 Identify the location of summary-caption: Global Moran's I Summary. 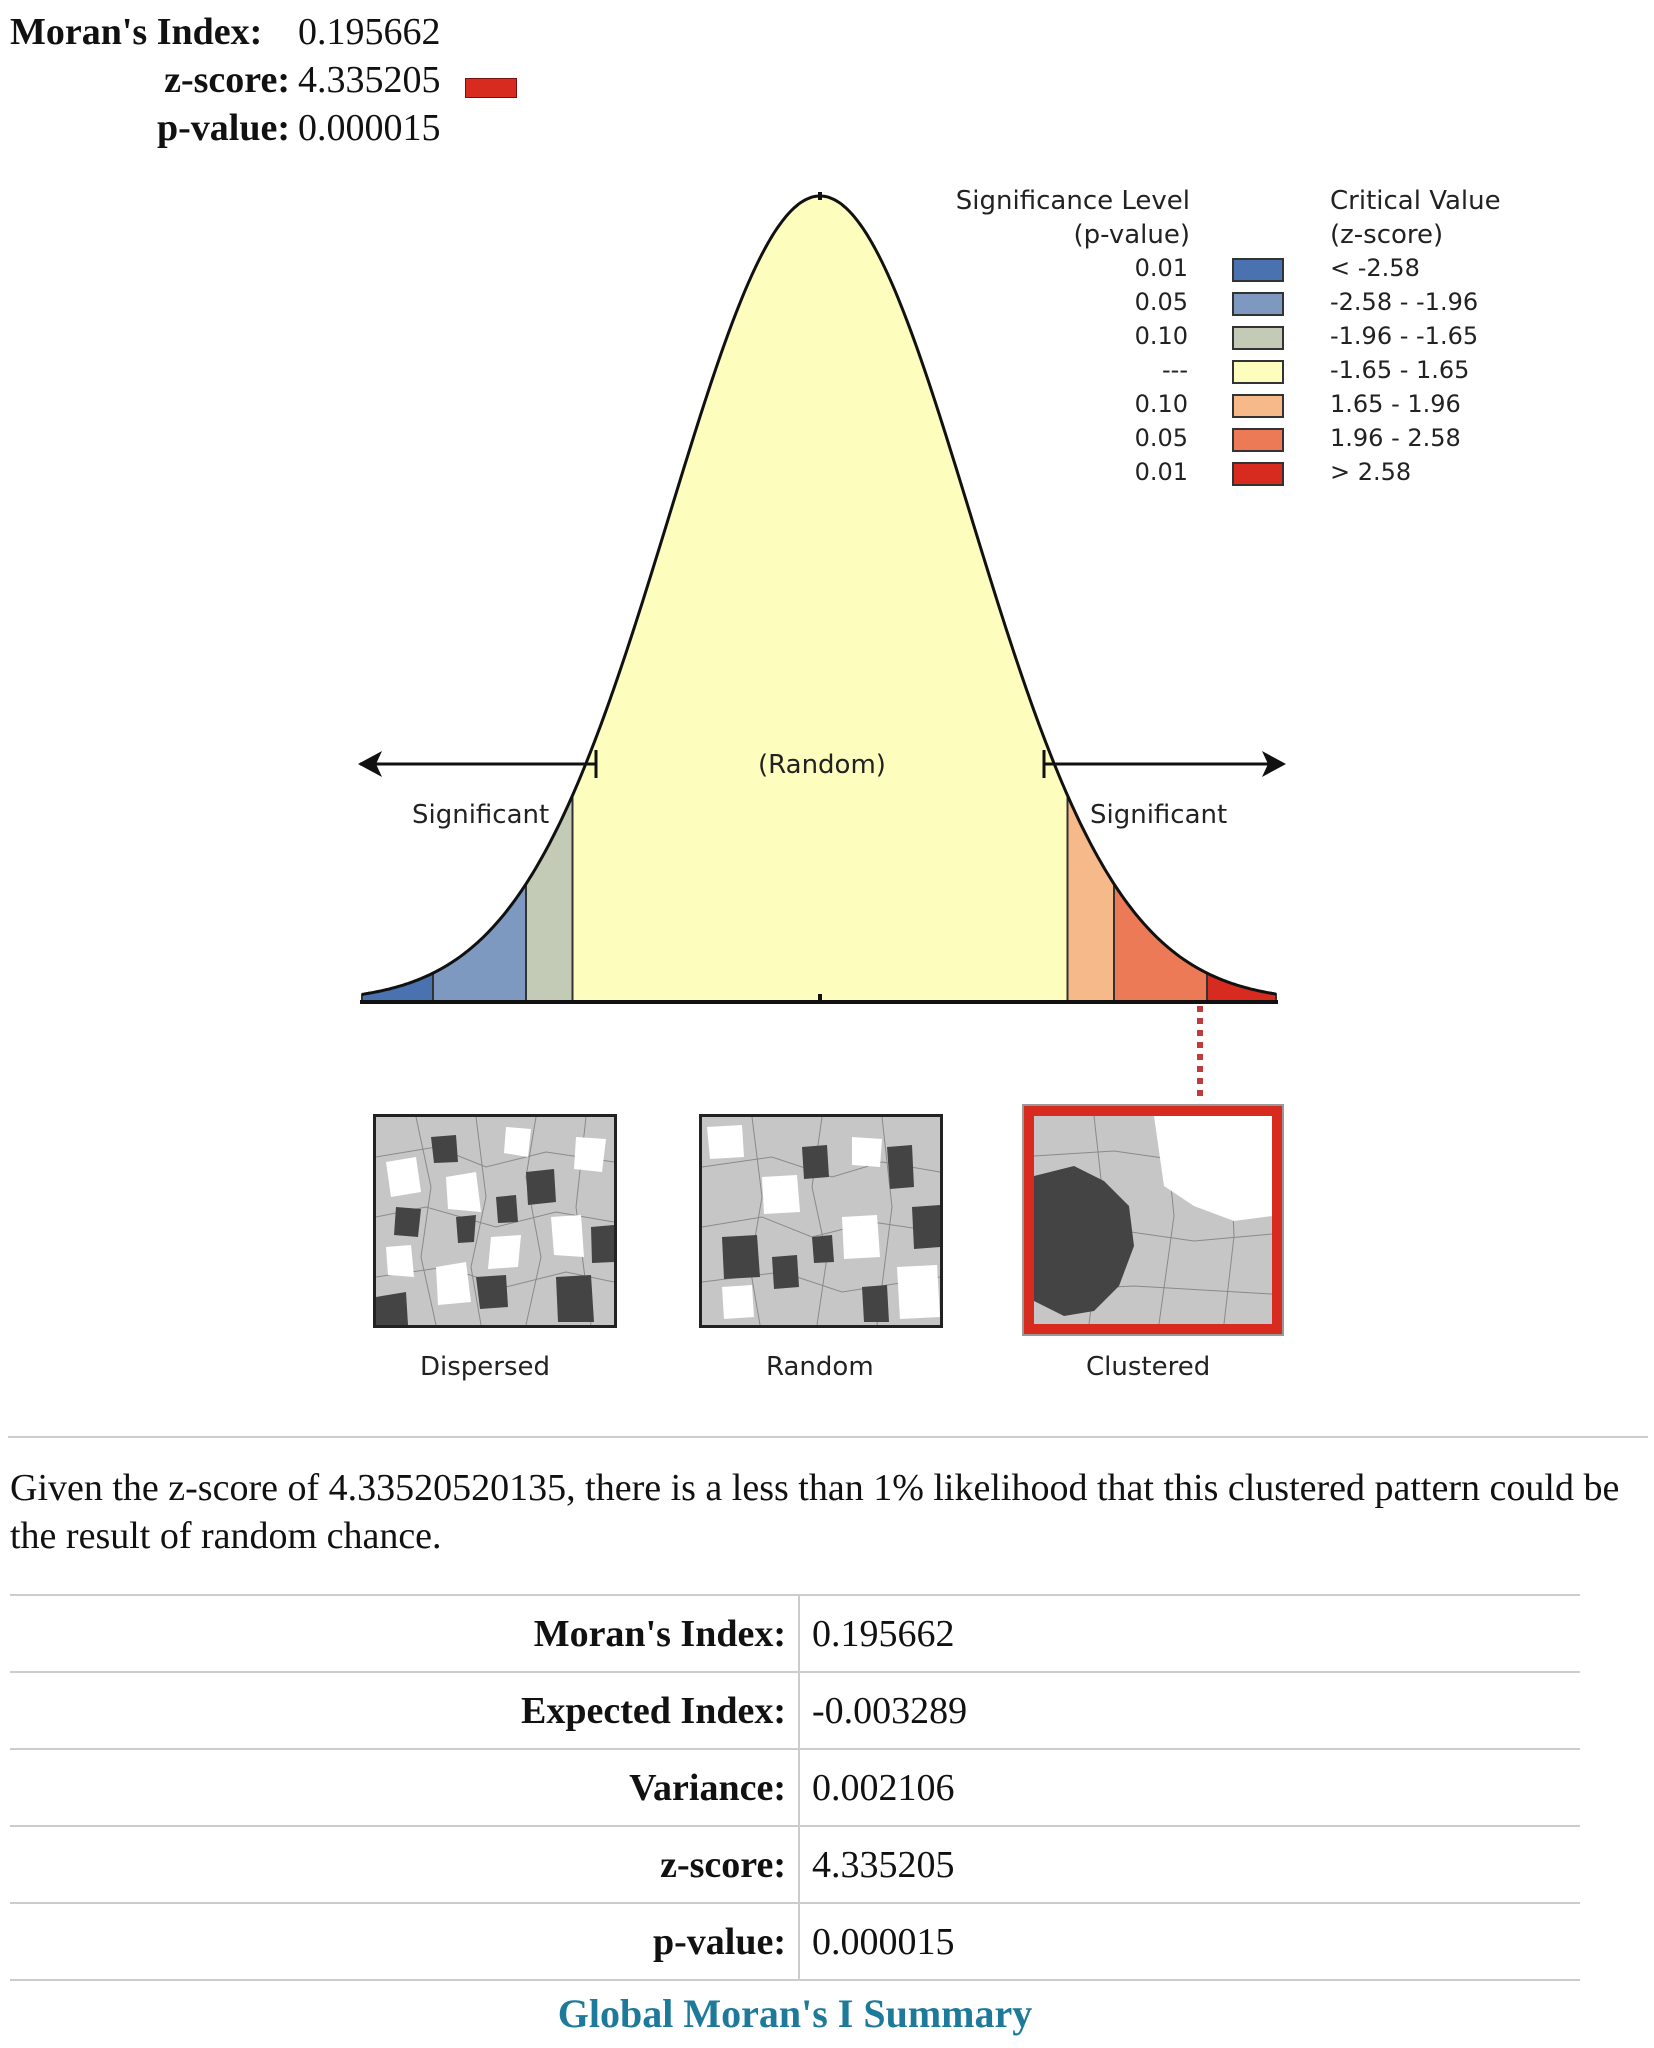
(795, 2013).